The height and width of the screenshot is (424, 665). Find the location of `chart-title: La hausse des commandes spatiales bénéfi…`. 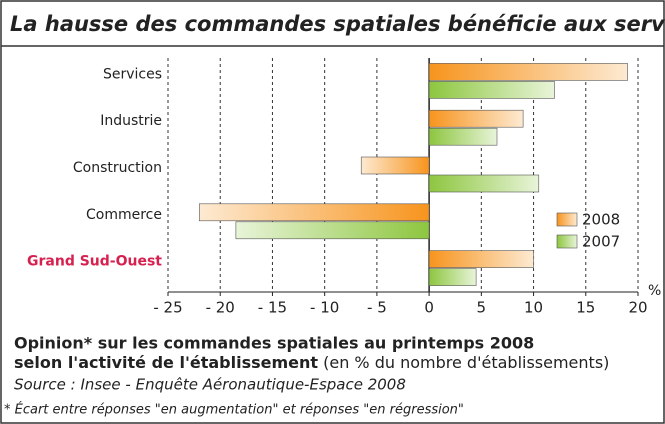

chart-title: La hausse des commandes spatiales bénéfi… is located at coordinates (337, 24).